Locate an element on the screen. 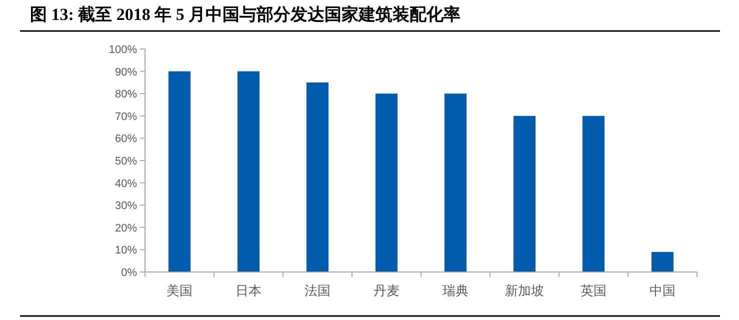 This screenshot has width=739, height=320. y-tick-label: 40% is located at coordinates (126, 184).